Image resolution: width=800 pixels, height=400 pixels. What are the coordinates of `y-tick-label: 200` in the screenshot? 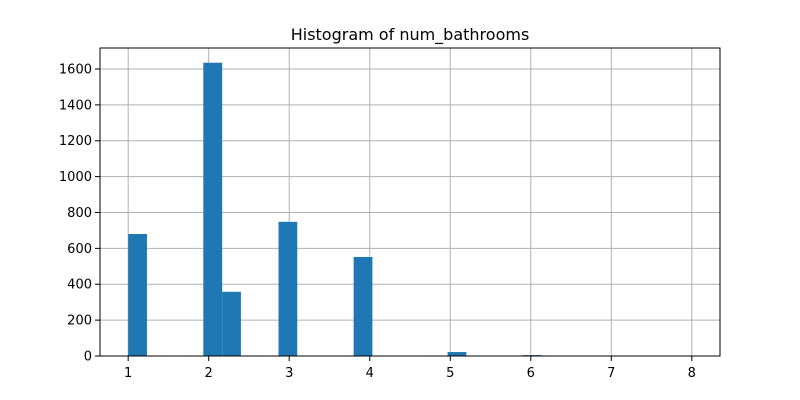 It's located at (79, 321).